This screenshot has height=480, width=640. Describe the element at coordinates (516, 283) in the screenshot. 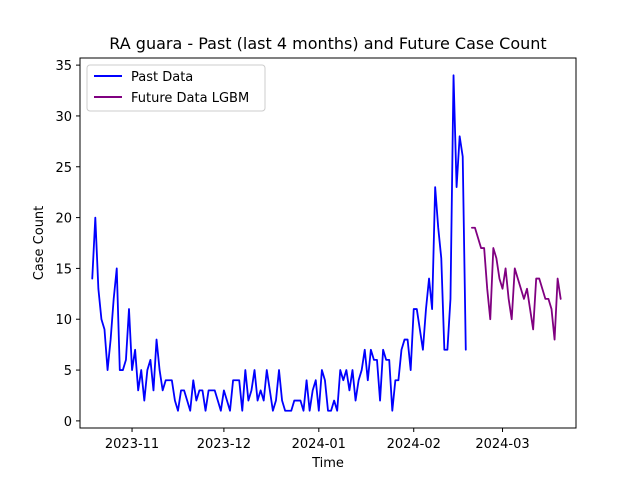

I see `series-line-future-data` at that location.